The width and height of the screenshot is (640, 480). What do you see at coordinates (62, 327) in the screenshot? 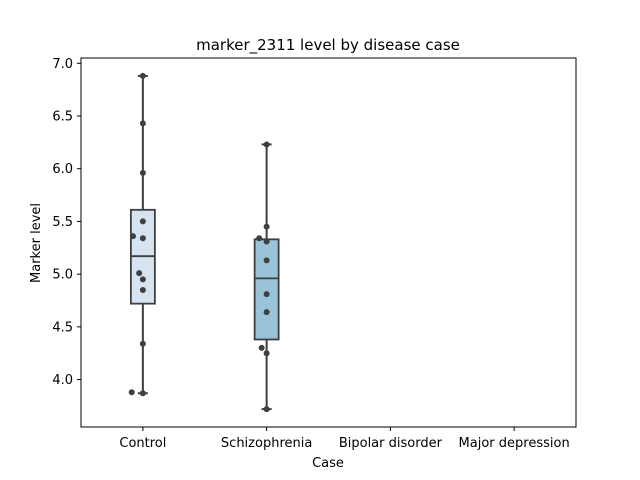
I see `y-tick-label: 4.5` at bounding box center [62, 327].